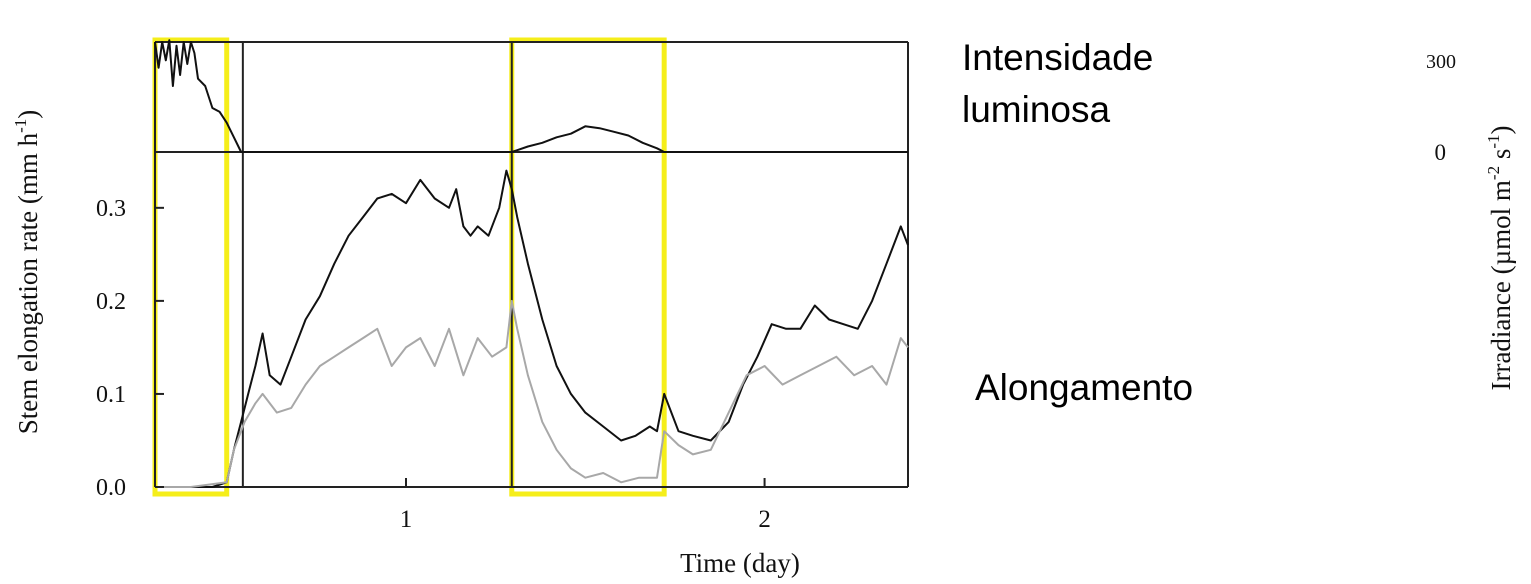  What do you see at coordinates (740, 563) in the screenshot?
I see `x-axis-label: Time (day)` at bounding box center [740, 563].